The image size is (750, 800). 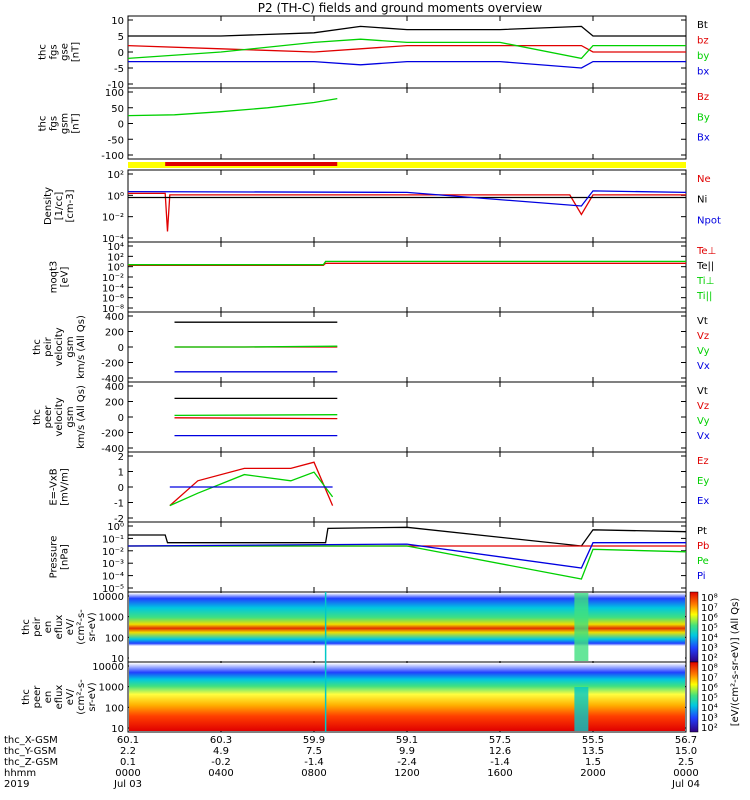 I want to click on ytick-label: -5, so click(x=119, y=69).